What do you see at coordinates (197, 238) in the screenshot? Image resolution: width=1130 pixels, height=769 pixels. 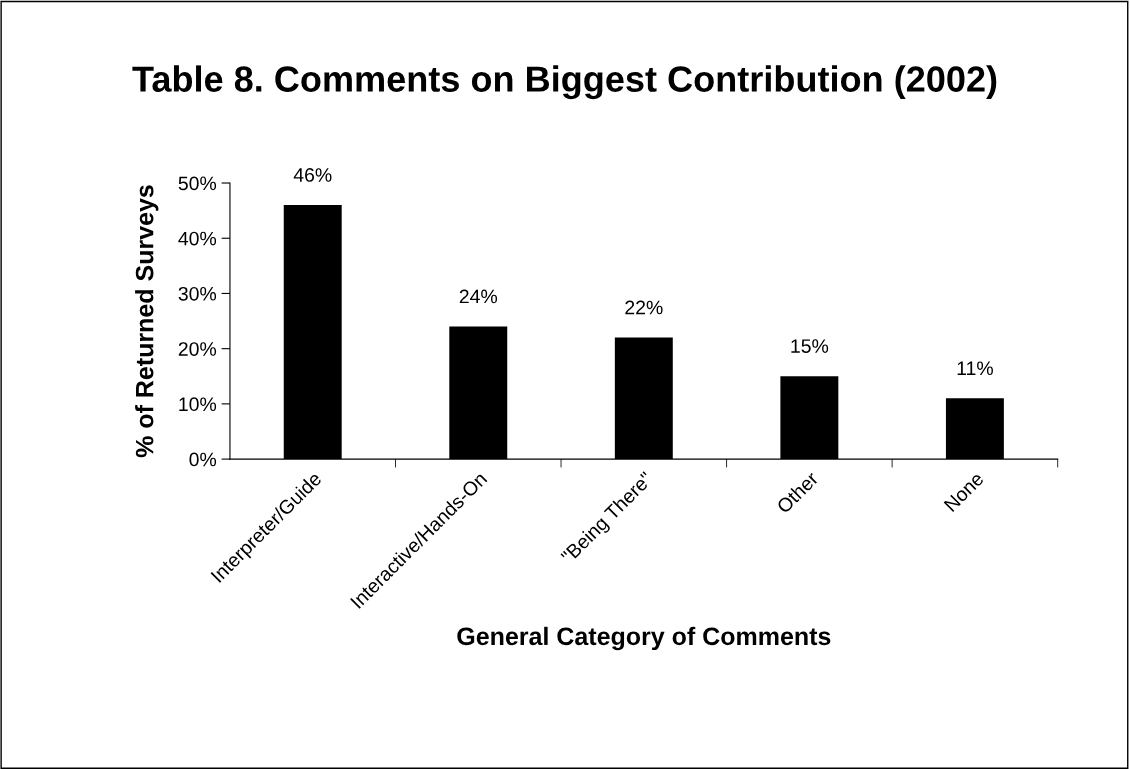 I see `y-tick-label: 40%` at bounding box center [197, 238].